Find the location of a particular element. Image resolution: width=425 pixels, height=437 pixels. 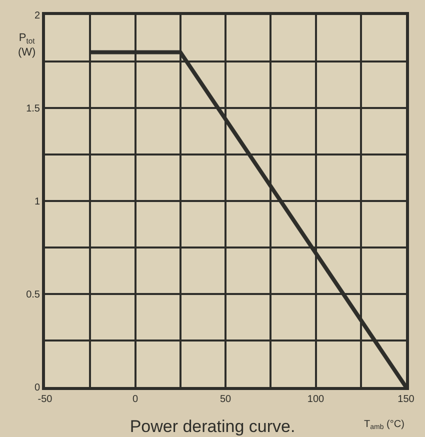

x-axis-title: T$_{amb}$ (°C) is located at coordinates (384, 425).